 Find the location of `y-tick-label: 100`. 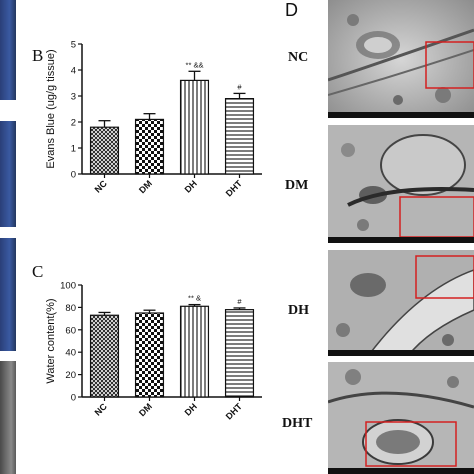

y-tick-label: 100 is located at coordinates (68, 286).